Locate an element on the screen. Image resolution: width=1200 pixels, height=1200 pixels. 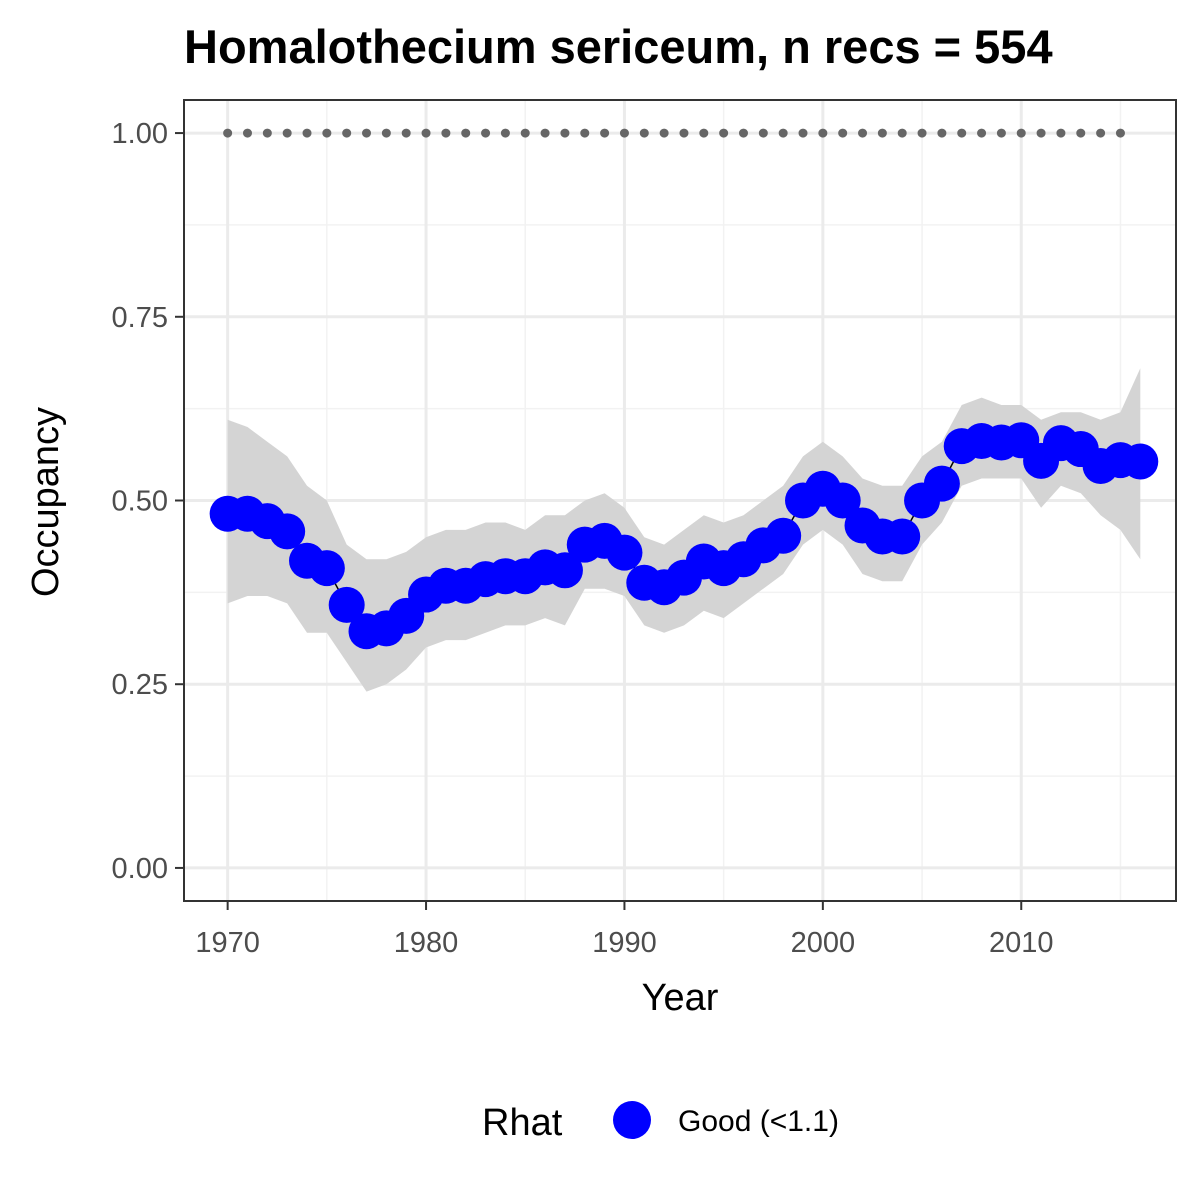
x-tick-label: 2000 is located at coordinates (823, 943).